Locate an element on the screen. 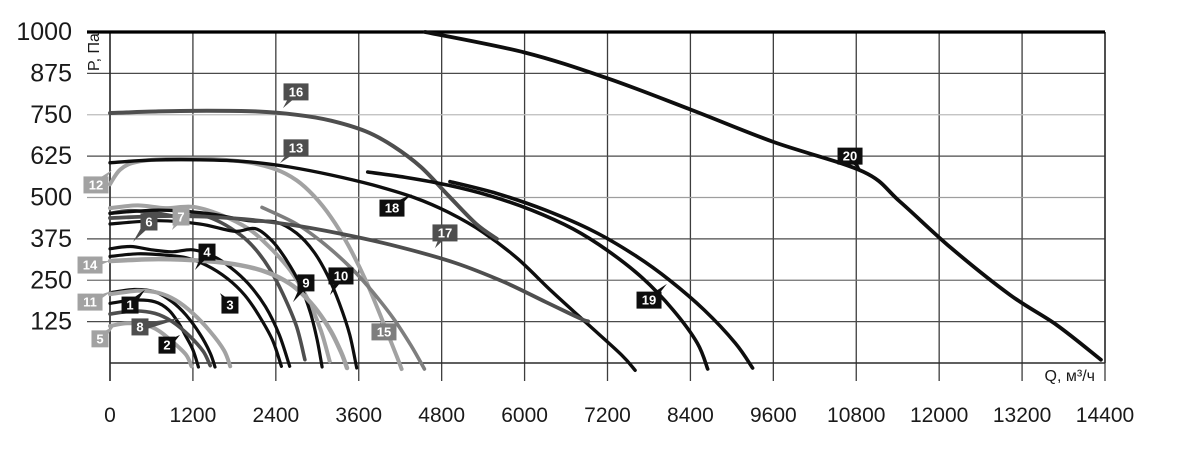 This screenshot has width=1200, height=459. curve-label-7: 7 is located at coordinates (180, 217).